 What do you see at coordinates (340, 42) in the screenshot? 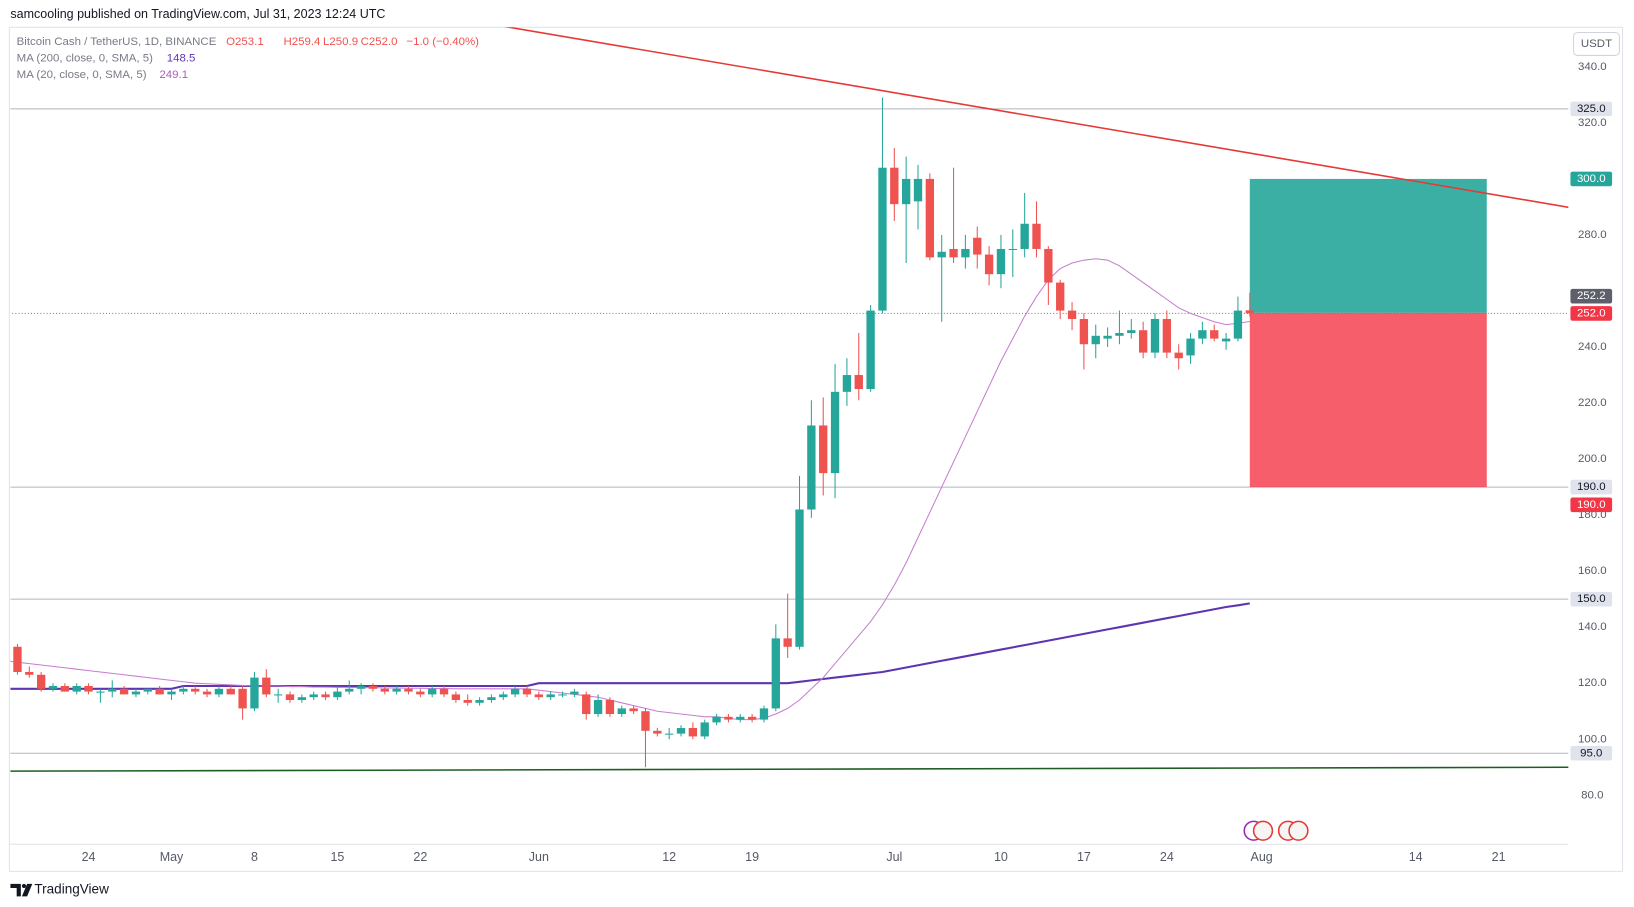
I see `legend-low: L250.9` at bounding box center [340, 42].